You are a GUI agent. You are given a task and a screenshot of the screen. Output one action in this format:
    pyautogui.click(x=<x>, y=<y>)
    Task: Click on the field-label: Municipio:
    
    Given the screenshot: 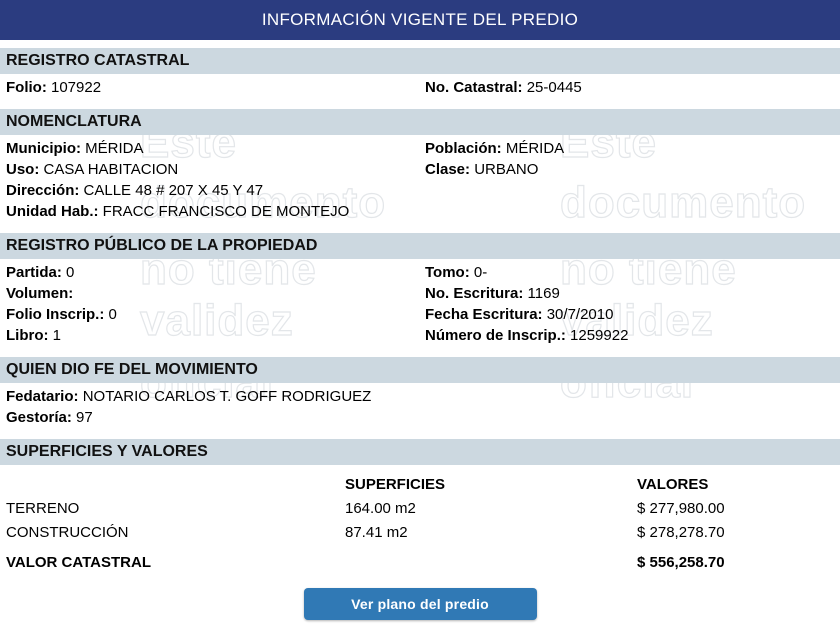 What is the action you would take?
    pyautogui.click(x=43, y=148)
    